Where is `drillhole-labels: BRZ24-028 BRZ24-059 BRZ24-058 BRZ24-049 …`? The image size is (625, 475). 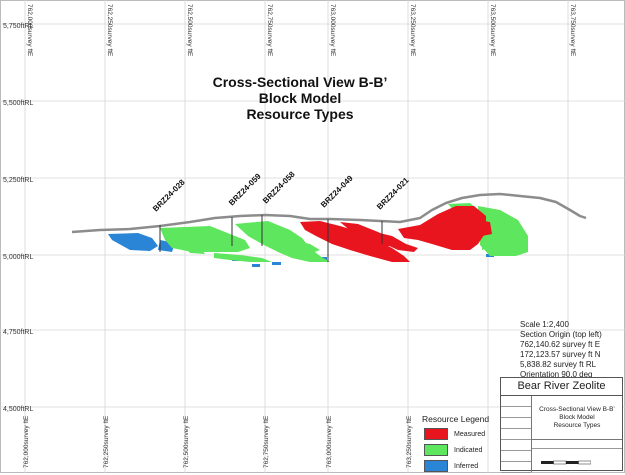 drillhole-labels: BRZ24-028 BRZ24-059 BRZ24-058 BRZ24-049 … is located at coordinates (281, 191).